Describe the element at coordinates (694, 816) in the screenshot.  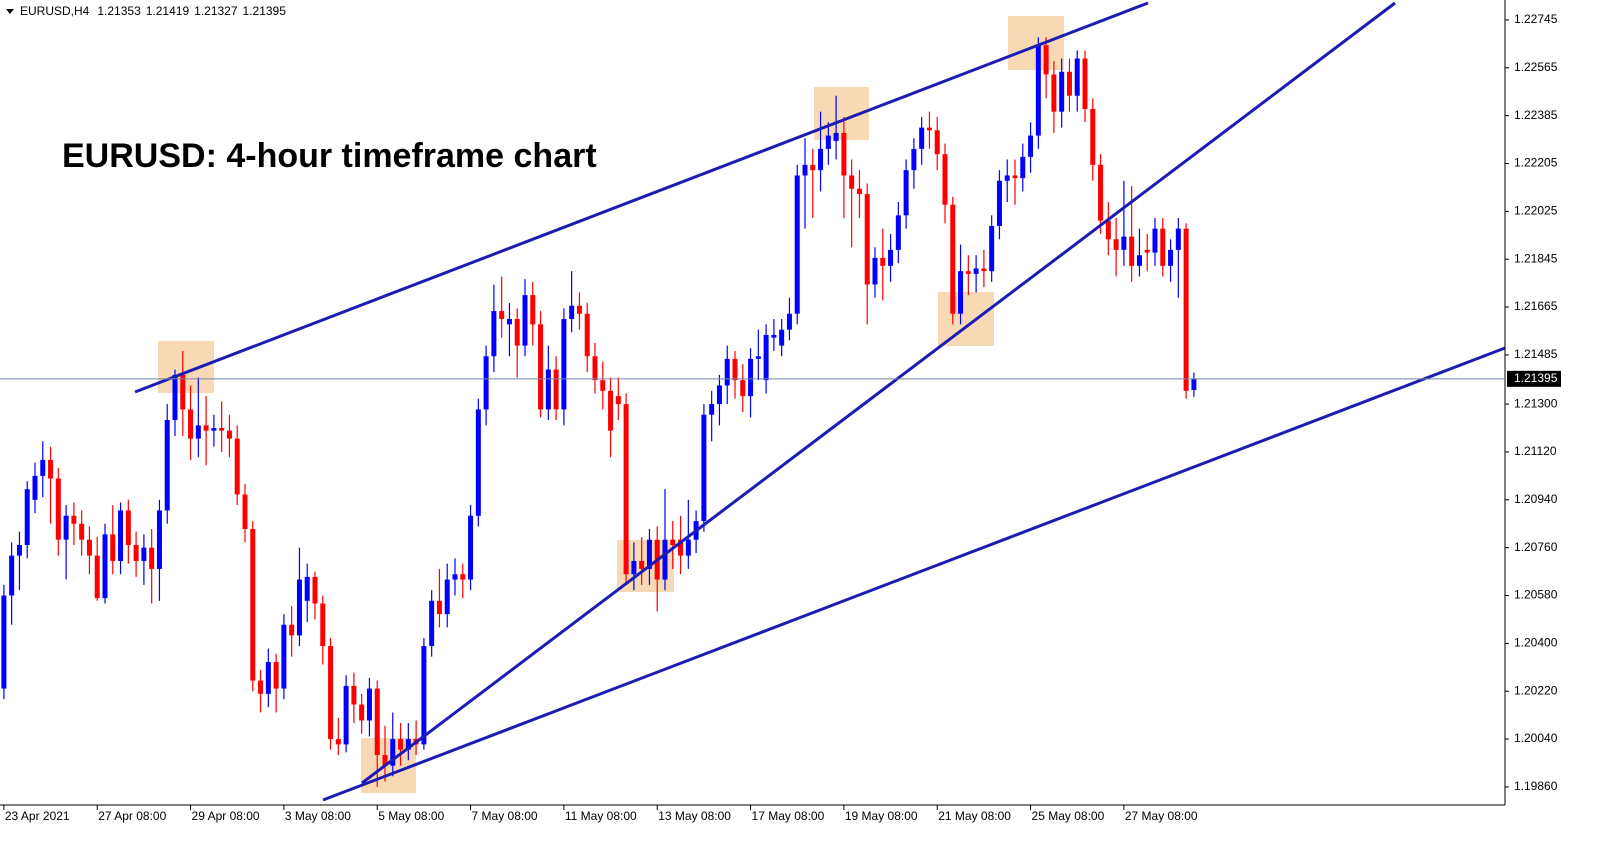
I see `x-tick-label: 13 May 08:00` at that location.